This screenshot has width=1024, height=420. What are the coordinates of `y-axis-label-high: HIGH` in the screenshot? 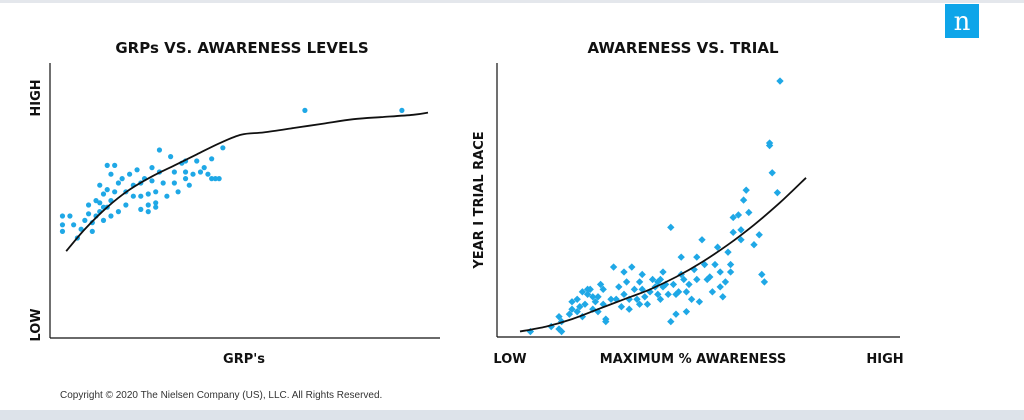 It's located at (36, 97).